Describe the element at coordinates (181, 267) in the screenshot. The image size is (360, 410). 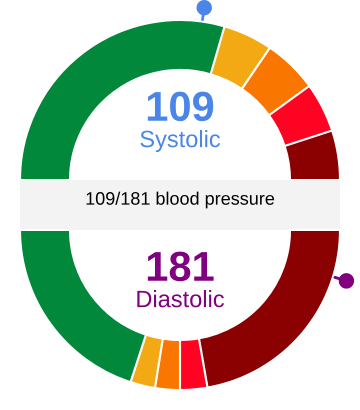
I see `text: 181` at that location.